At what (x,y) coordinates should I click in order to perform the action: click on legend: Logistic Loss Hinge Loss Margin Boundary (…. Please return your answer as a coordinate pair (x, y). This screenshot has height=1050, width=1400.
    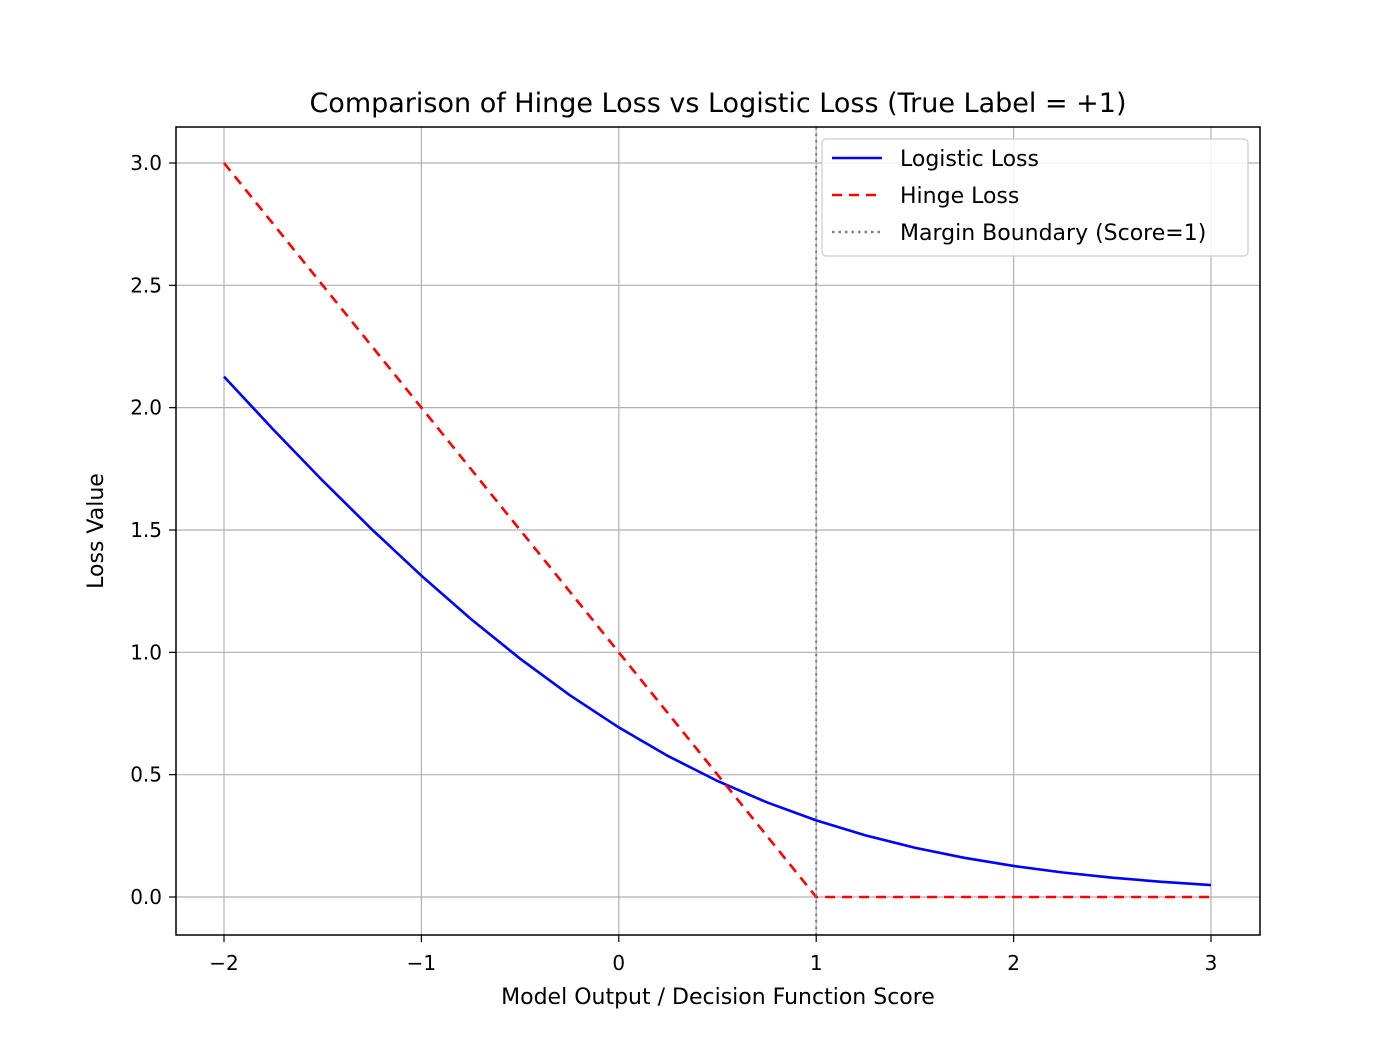
    Looking at the image, I should click on (1035, 197).